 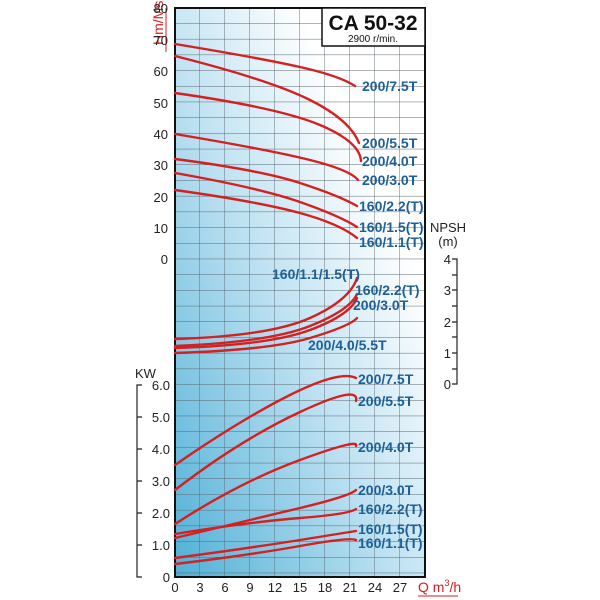 What do you see at coordinates (325, 587) in the screenshot?
I see `svg-text: 18` at bounding box center [325, 587].